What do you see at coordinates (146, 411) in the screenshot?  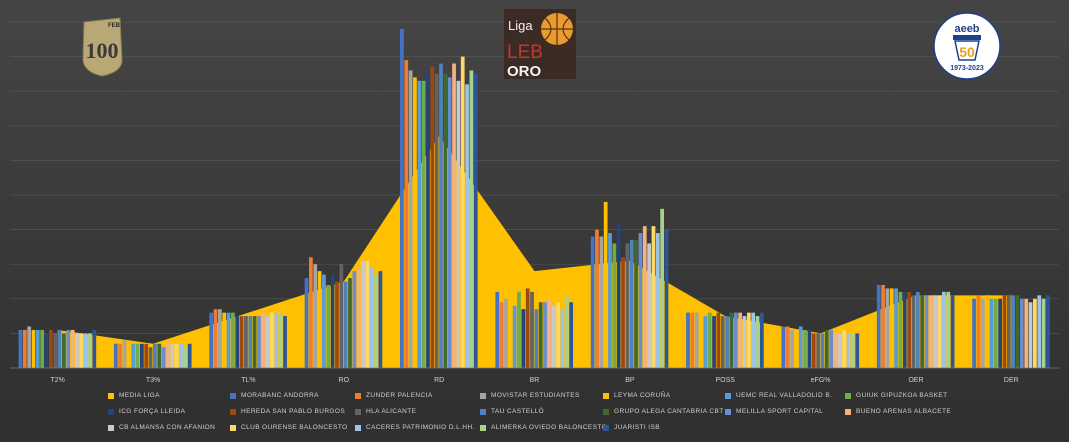 I see `legend-entry: ICG FORÇA LLEIDA` at bounding box center [146, 411].